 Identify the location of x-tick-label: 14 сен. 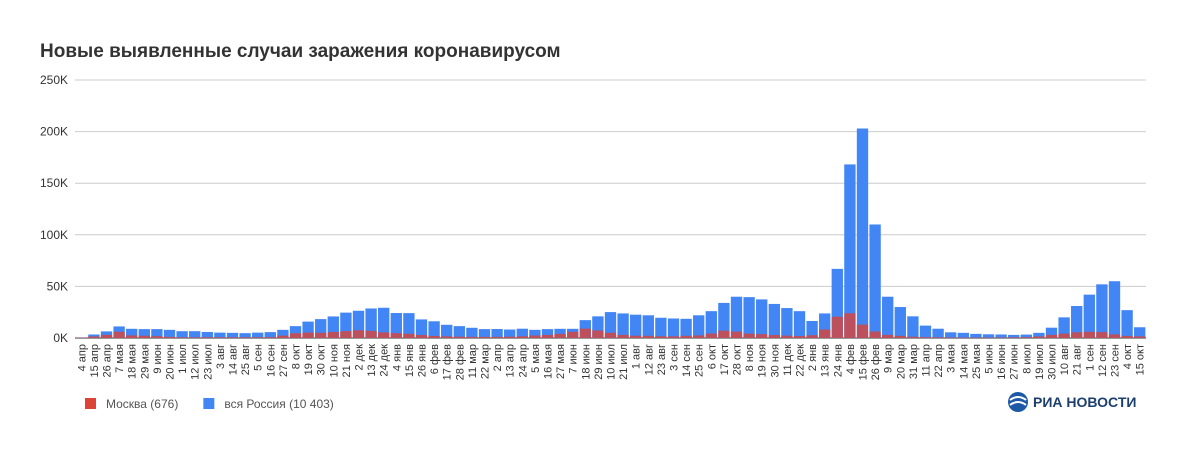
(687, 360).